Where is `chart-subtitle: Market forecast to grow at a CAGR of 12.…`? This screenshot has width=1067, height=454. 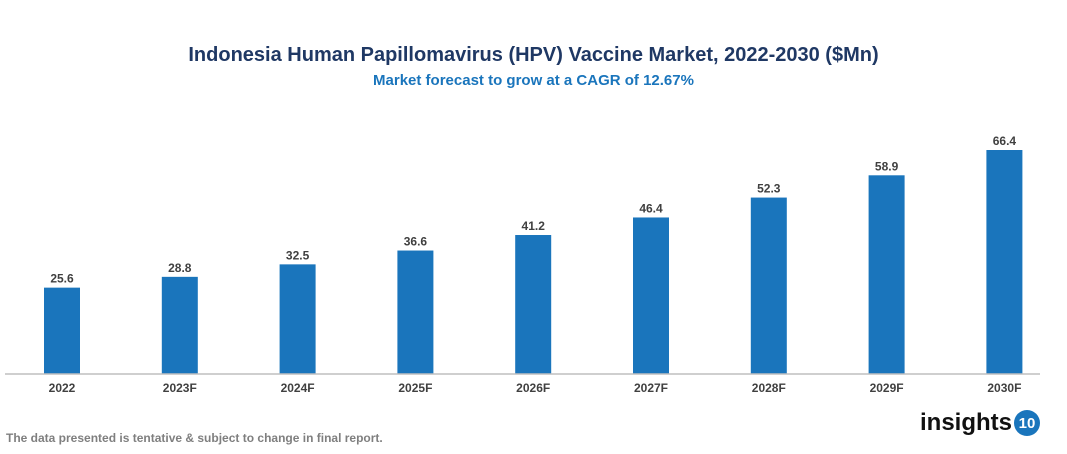
chart-subtitle: Market forecast to grow at a CAGR of 12.… is located at coordinates (533, 80).